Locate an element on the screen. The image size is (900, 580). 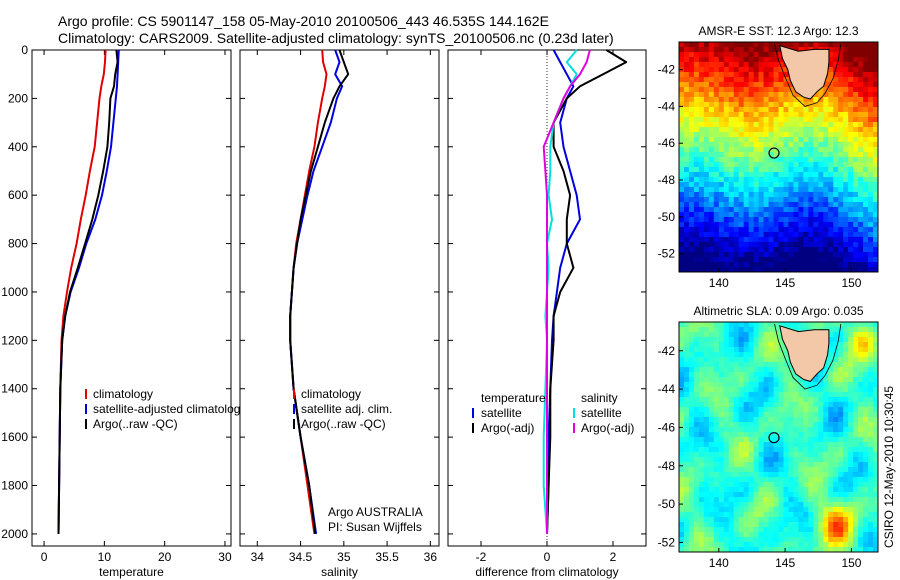
y-tick-label: -44 is located at coordinates (667, 106).